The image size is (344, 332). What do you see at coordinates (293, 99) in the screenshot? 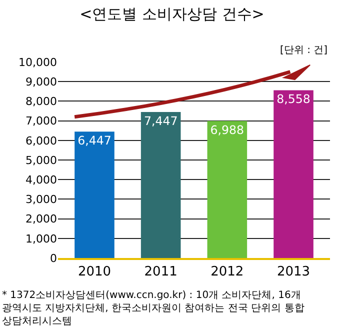
I see `data-label: 8,558` at bounding box center [293, 99].